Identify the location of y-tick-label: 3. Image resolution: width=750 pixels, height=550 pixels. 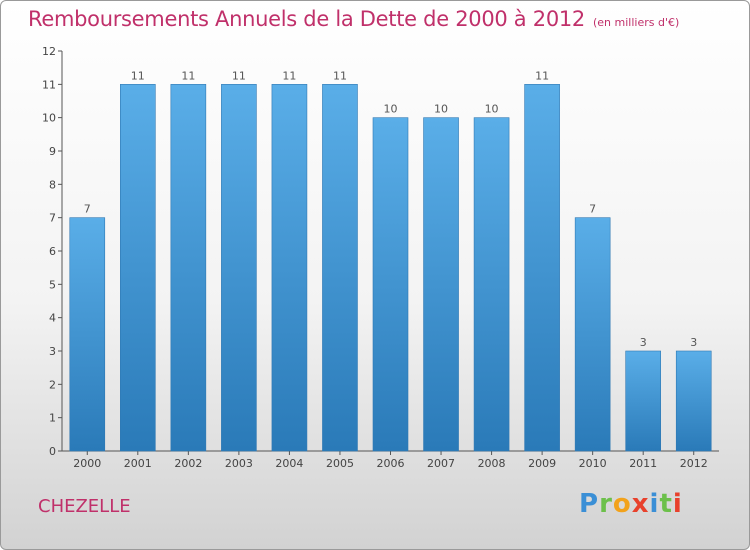
(52, 351).